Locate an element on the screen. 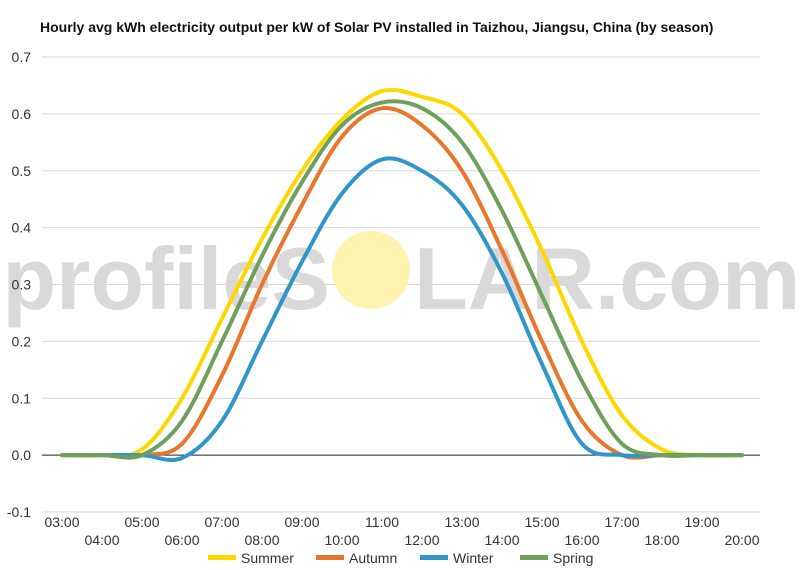  x-tick-label: 10:00 is located at coordinates (341, 540).